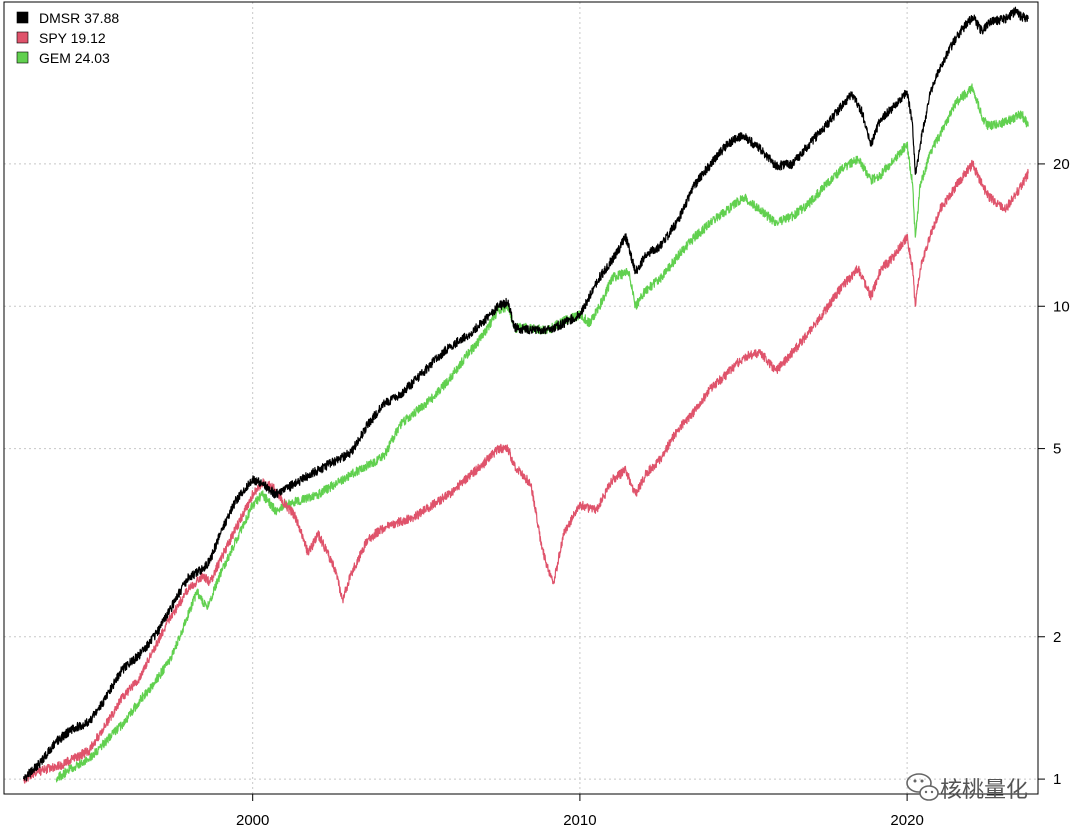 This screenshot has height=834, width=1080. Describe the element at coordinates (72, 38) in the screenshot. I see `legend-label-spy: SPY 19.12` at that location.